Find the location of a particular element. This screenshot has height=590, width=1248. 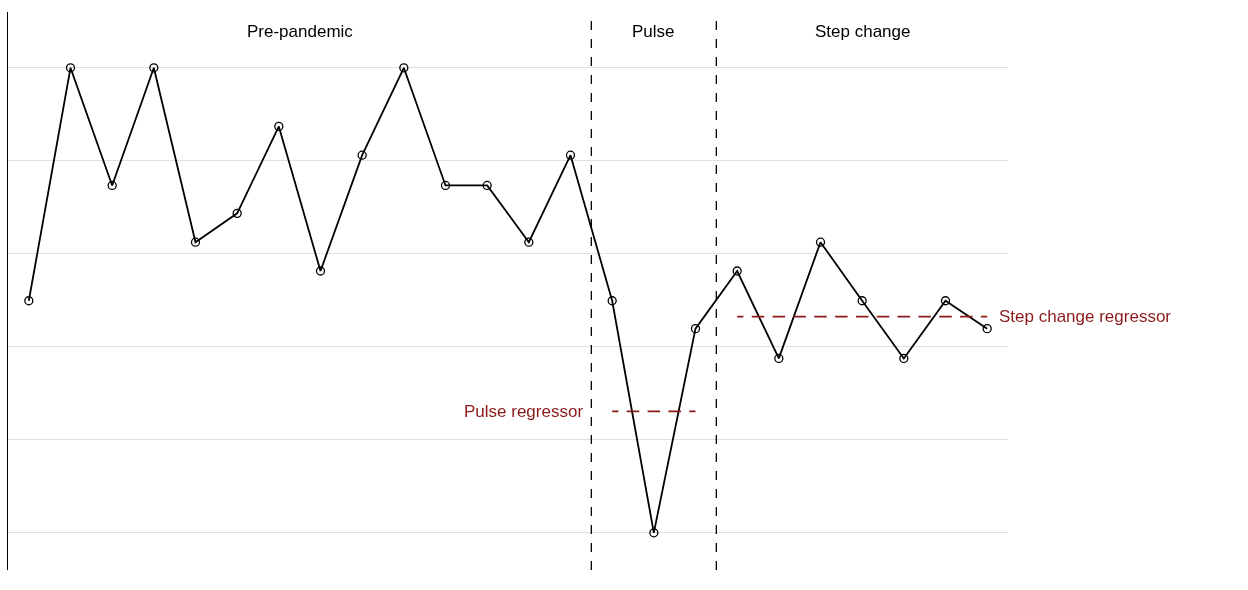

series-label: Pulse regressor is located at coordinates (524, 411).